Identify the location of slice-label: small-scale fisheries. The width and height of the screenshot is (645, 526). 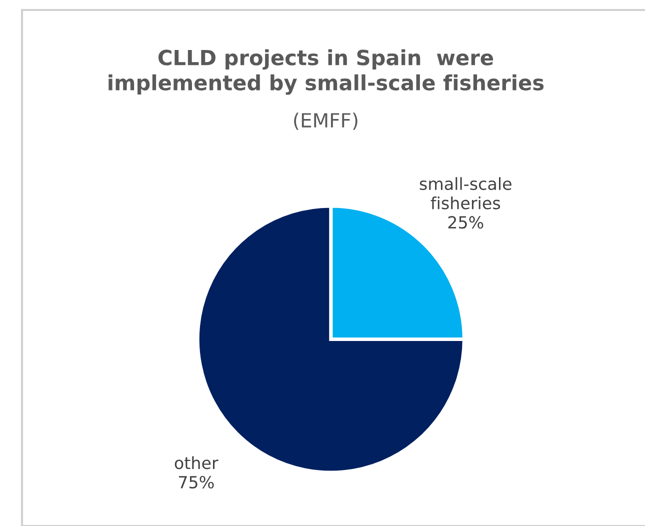
(466, 193).